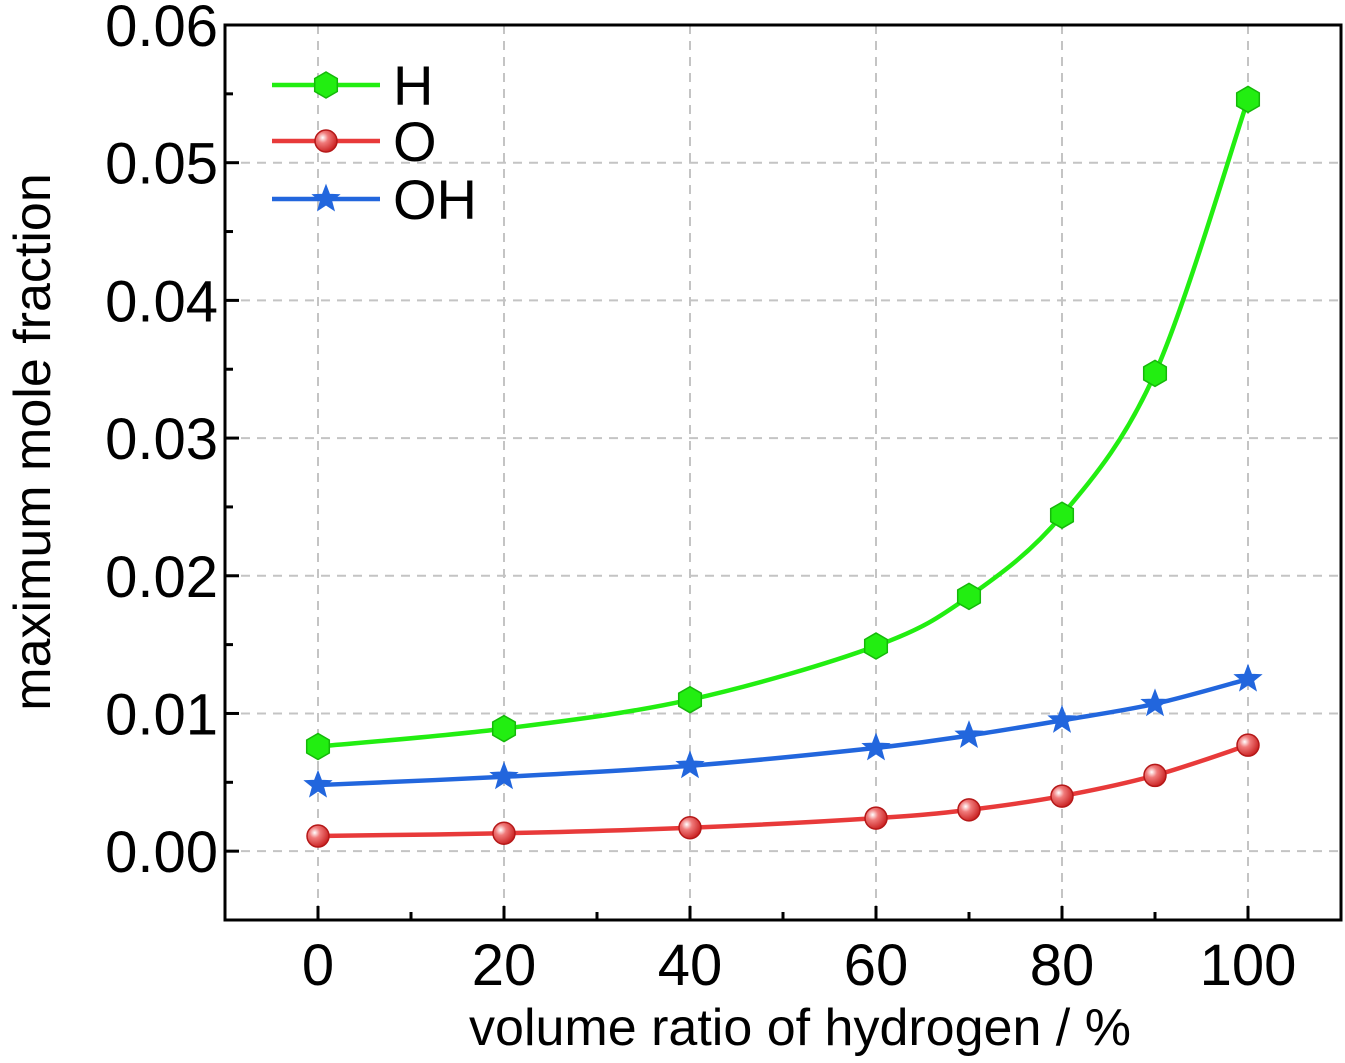 Image resolution: width=1345 pixels, height=1063 pixels. Describe the element at coordinates (326, 141) in the screenshot. I see `legend-marker-O` at that location.